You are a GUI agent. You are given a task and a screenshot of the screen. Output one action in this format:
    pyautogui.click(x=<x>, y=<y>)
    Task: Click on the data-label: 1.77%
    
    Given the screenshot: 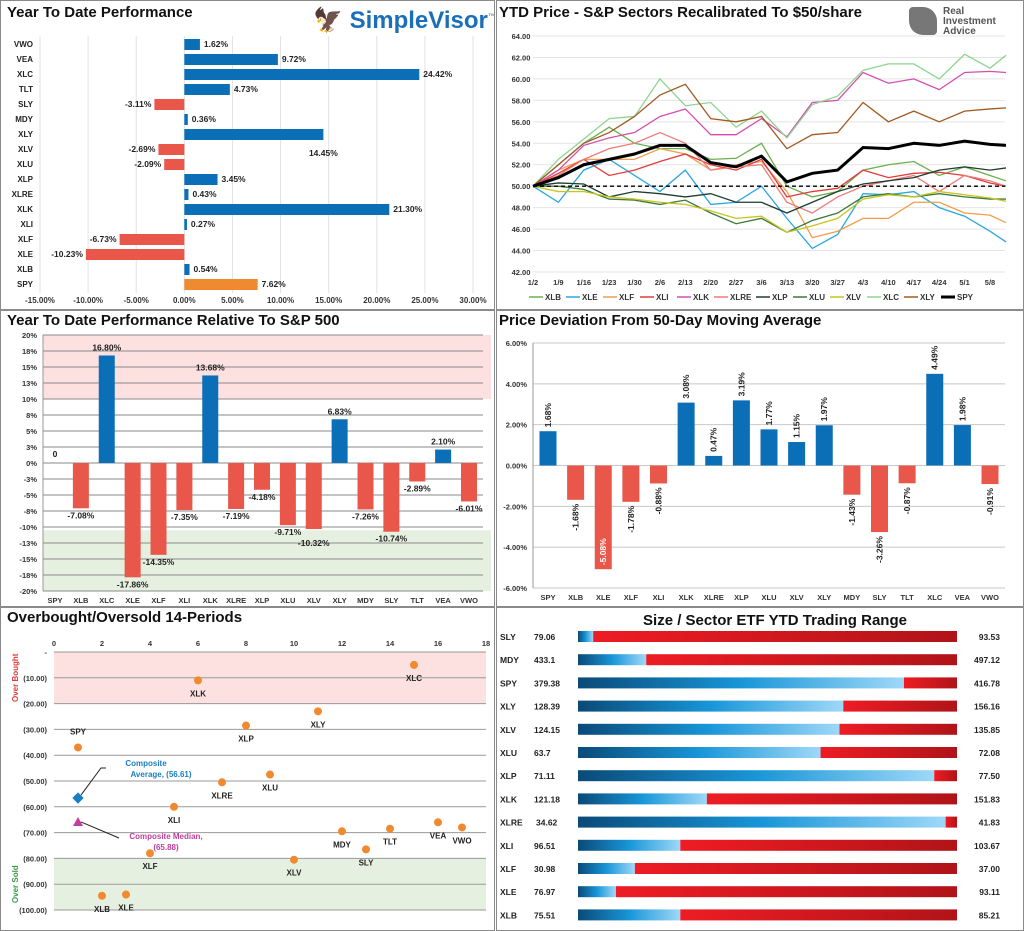 What is the action you would take?
    pyautogui.click(x=769, y=413)
    